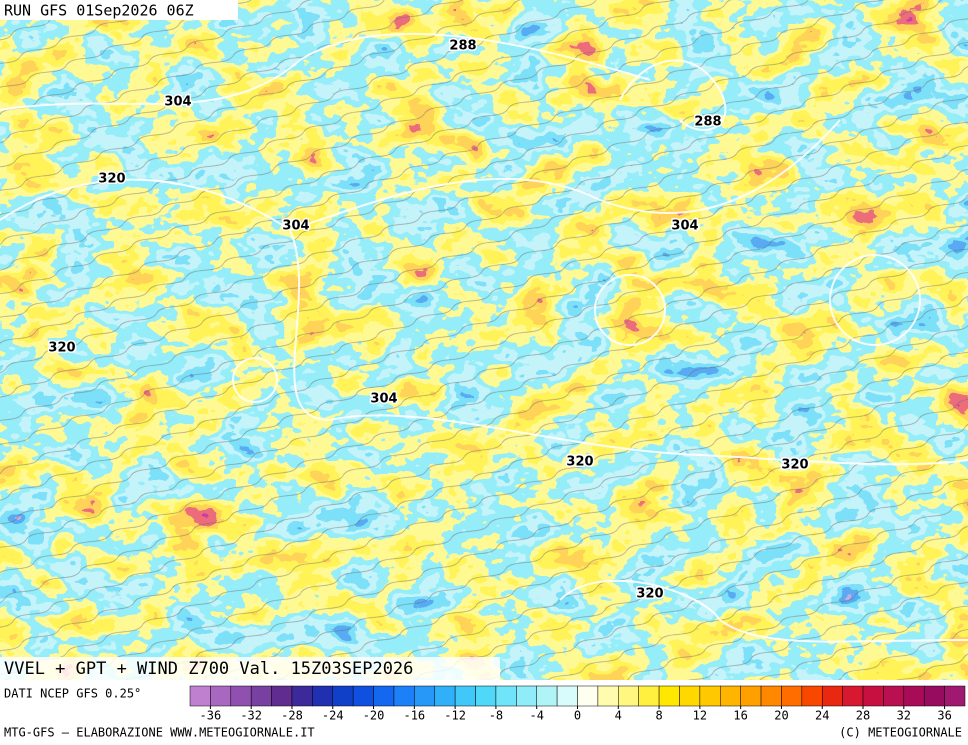 Image resolution: width=968 pixels, height=745 pixels. I want to click on colorbar-tick-label: 4, so click(618, 716).